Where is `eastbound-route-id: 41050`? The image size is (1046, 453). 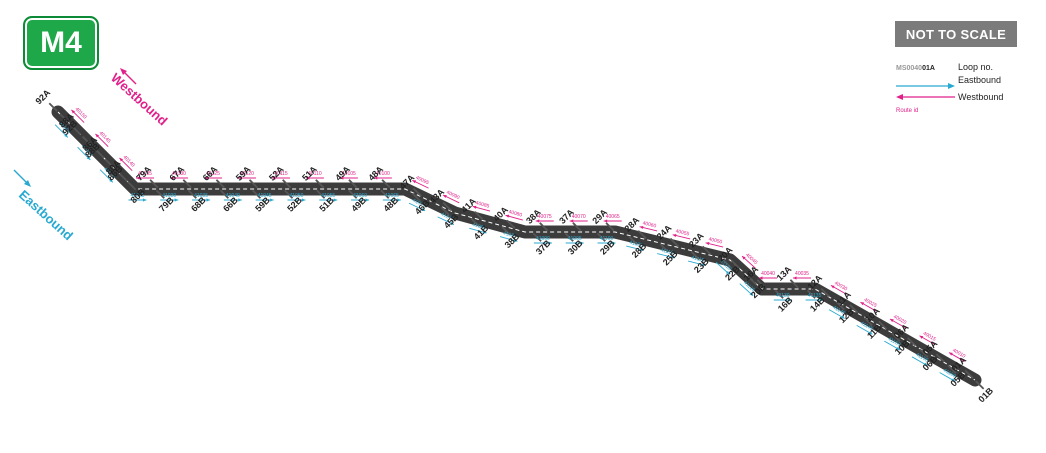 eastbound-route-id: 41050 is located at coordinates (296, 196).